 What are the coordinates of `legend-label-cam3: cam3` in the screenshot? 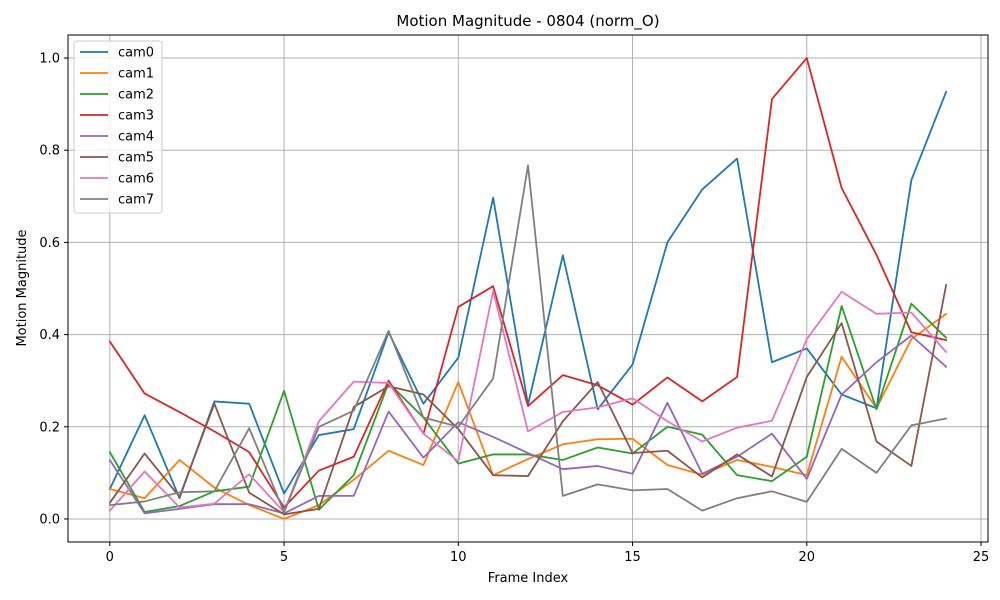 It's located at (136, 116).